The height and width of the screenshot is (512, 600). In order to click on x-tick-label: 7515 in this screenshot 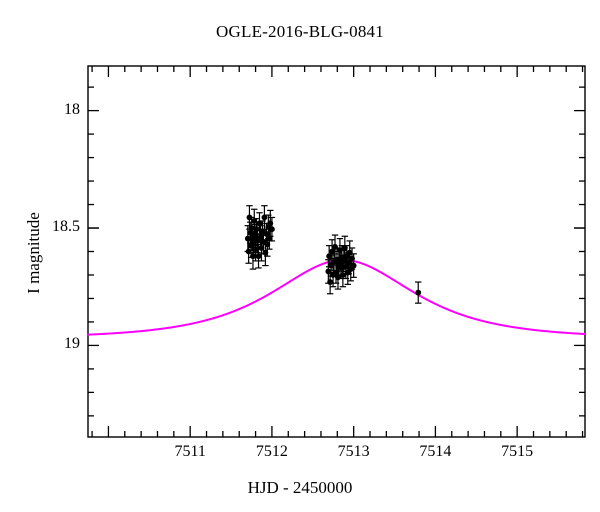, I will do `click(517, 451)`.